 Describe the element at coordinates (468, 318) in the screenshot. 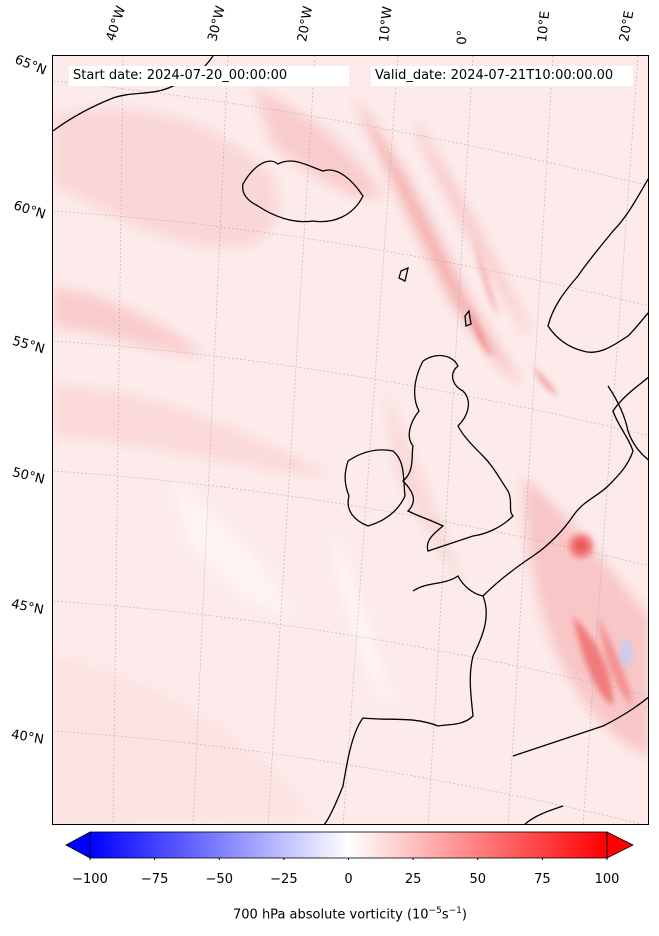

I see `shetland-islands` at that location.